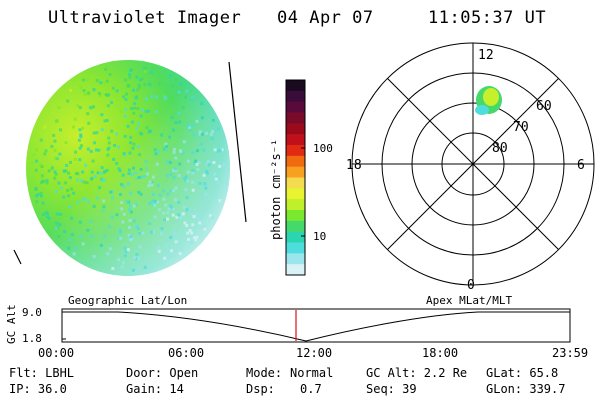  Describe the element at coordinates (581, 165) in the screenshot. I see `mlt-label-6: 6` at that location.